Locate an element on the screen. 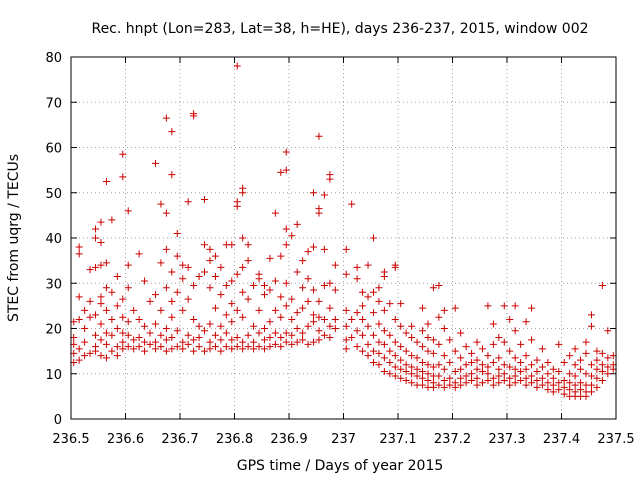 The image size is (640, 480). y-tick-label: 0 is located at coordinates (58, 420).